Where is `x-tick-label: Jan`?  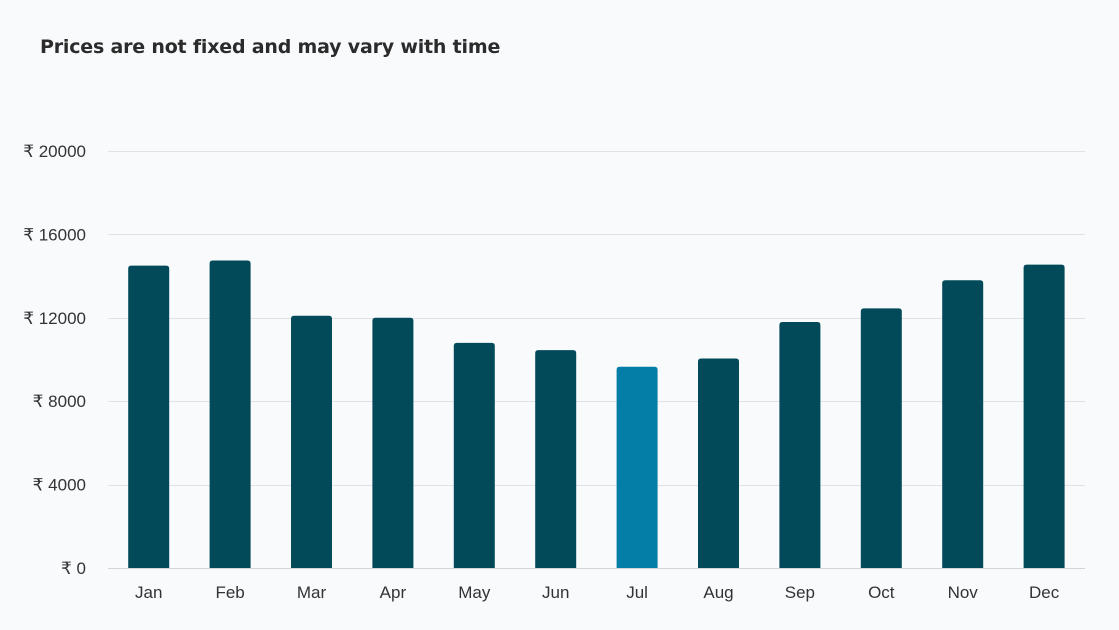 x-tick-label: Jan is located at coordinates (148, 592).